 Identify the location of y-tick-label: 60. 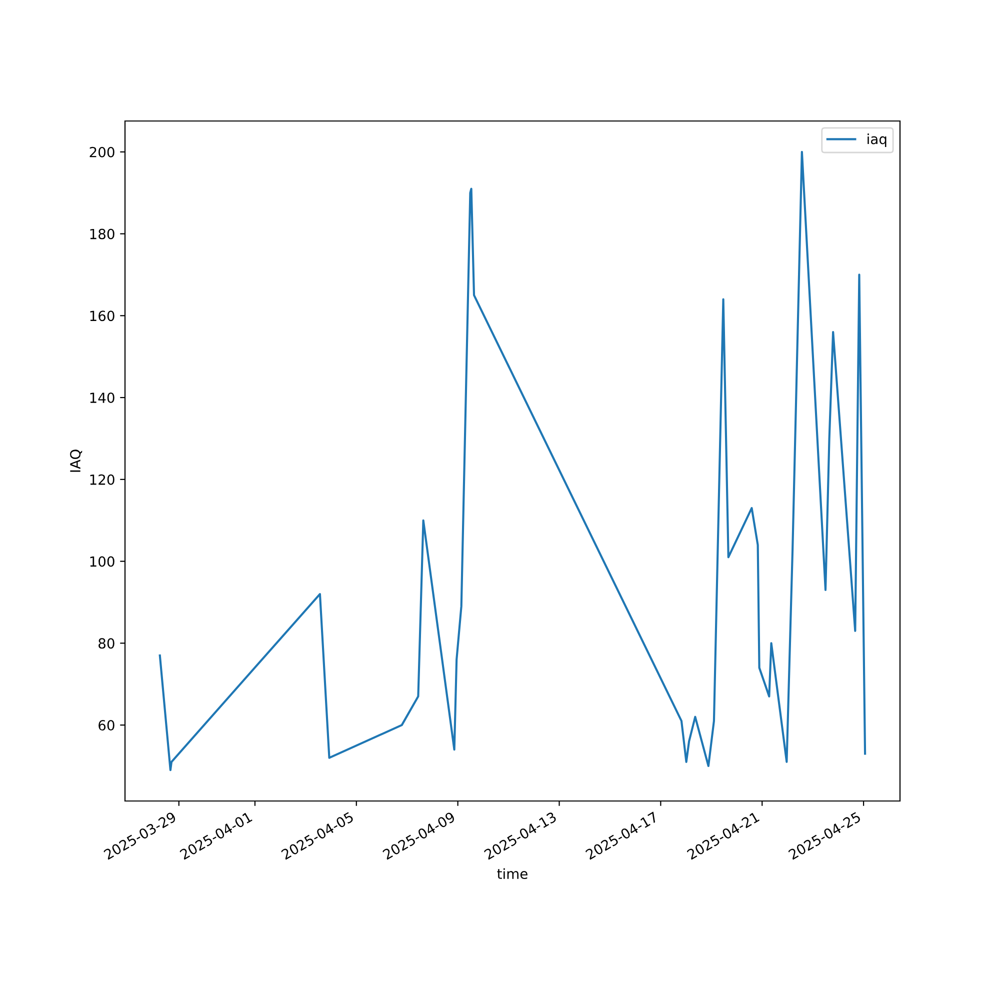
(106, 725).